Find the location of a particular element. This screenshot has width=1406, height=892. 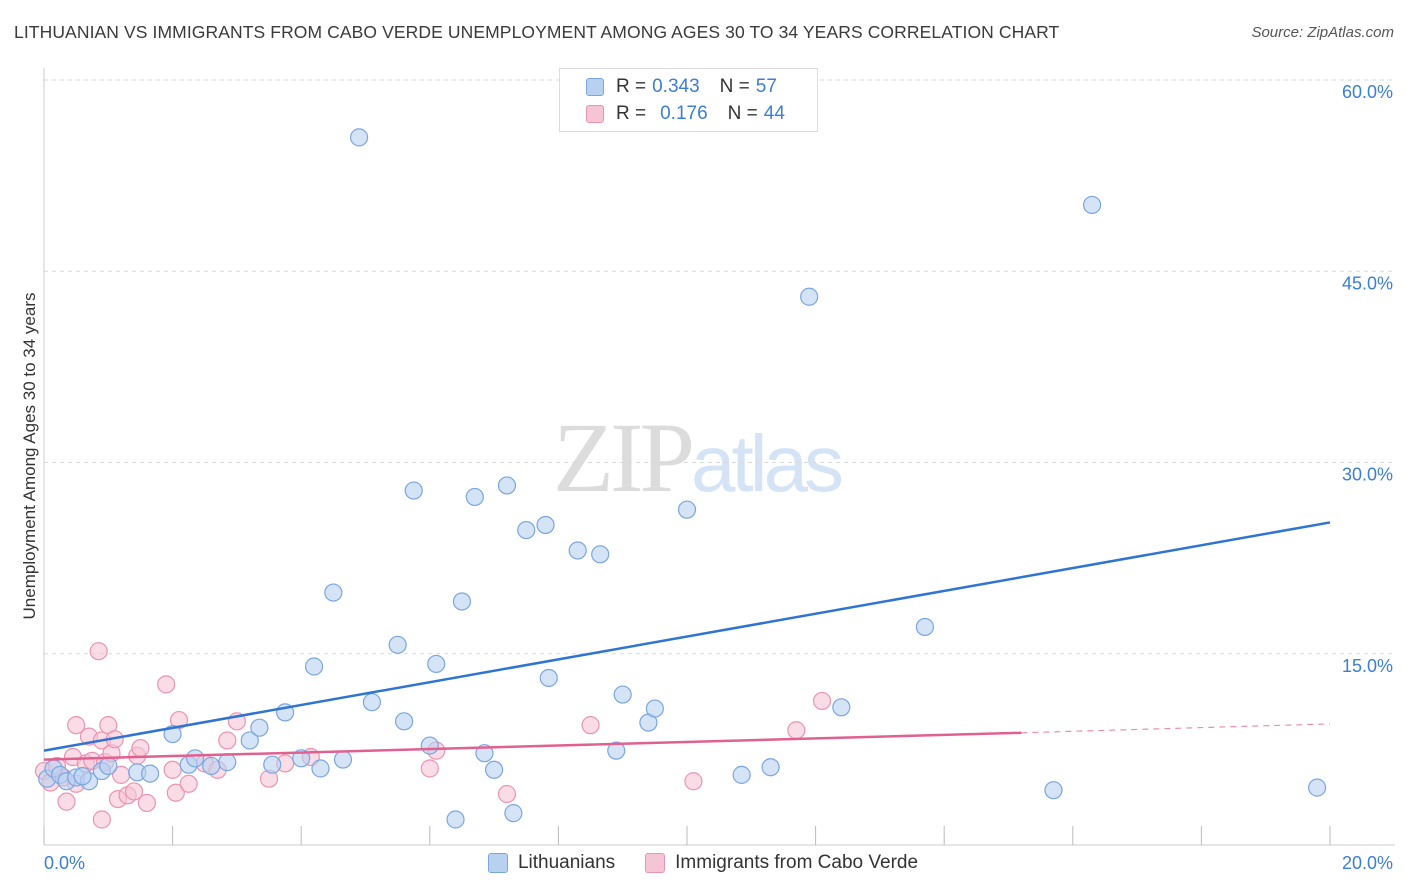

source-credit: Source: ZipAtlas.com is located at coordinates (1322, 32).